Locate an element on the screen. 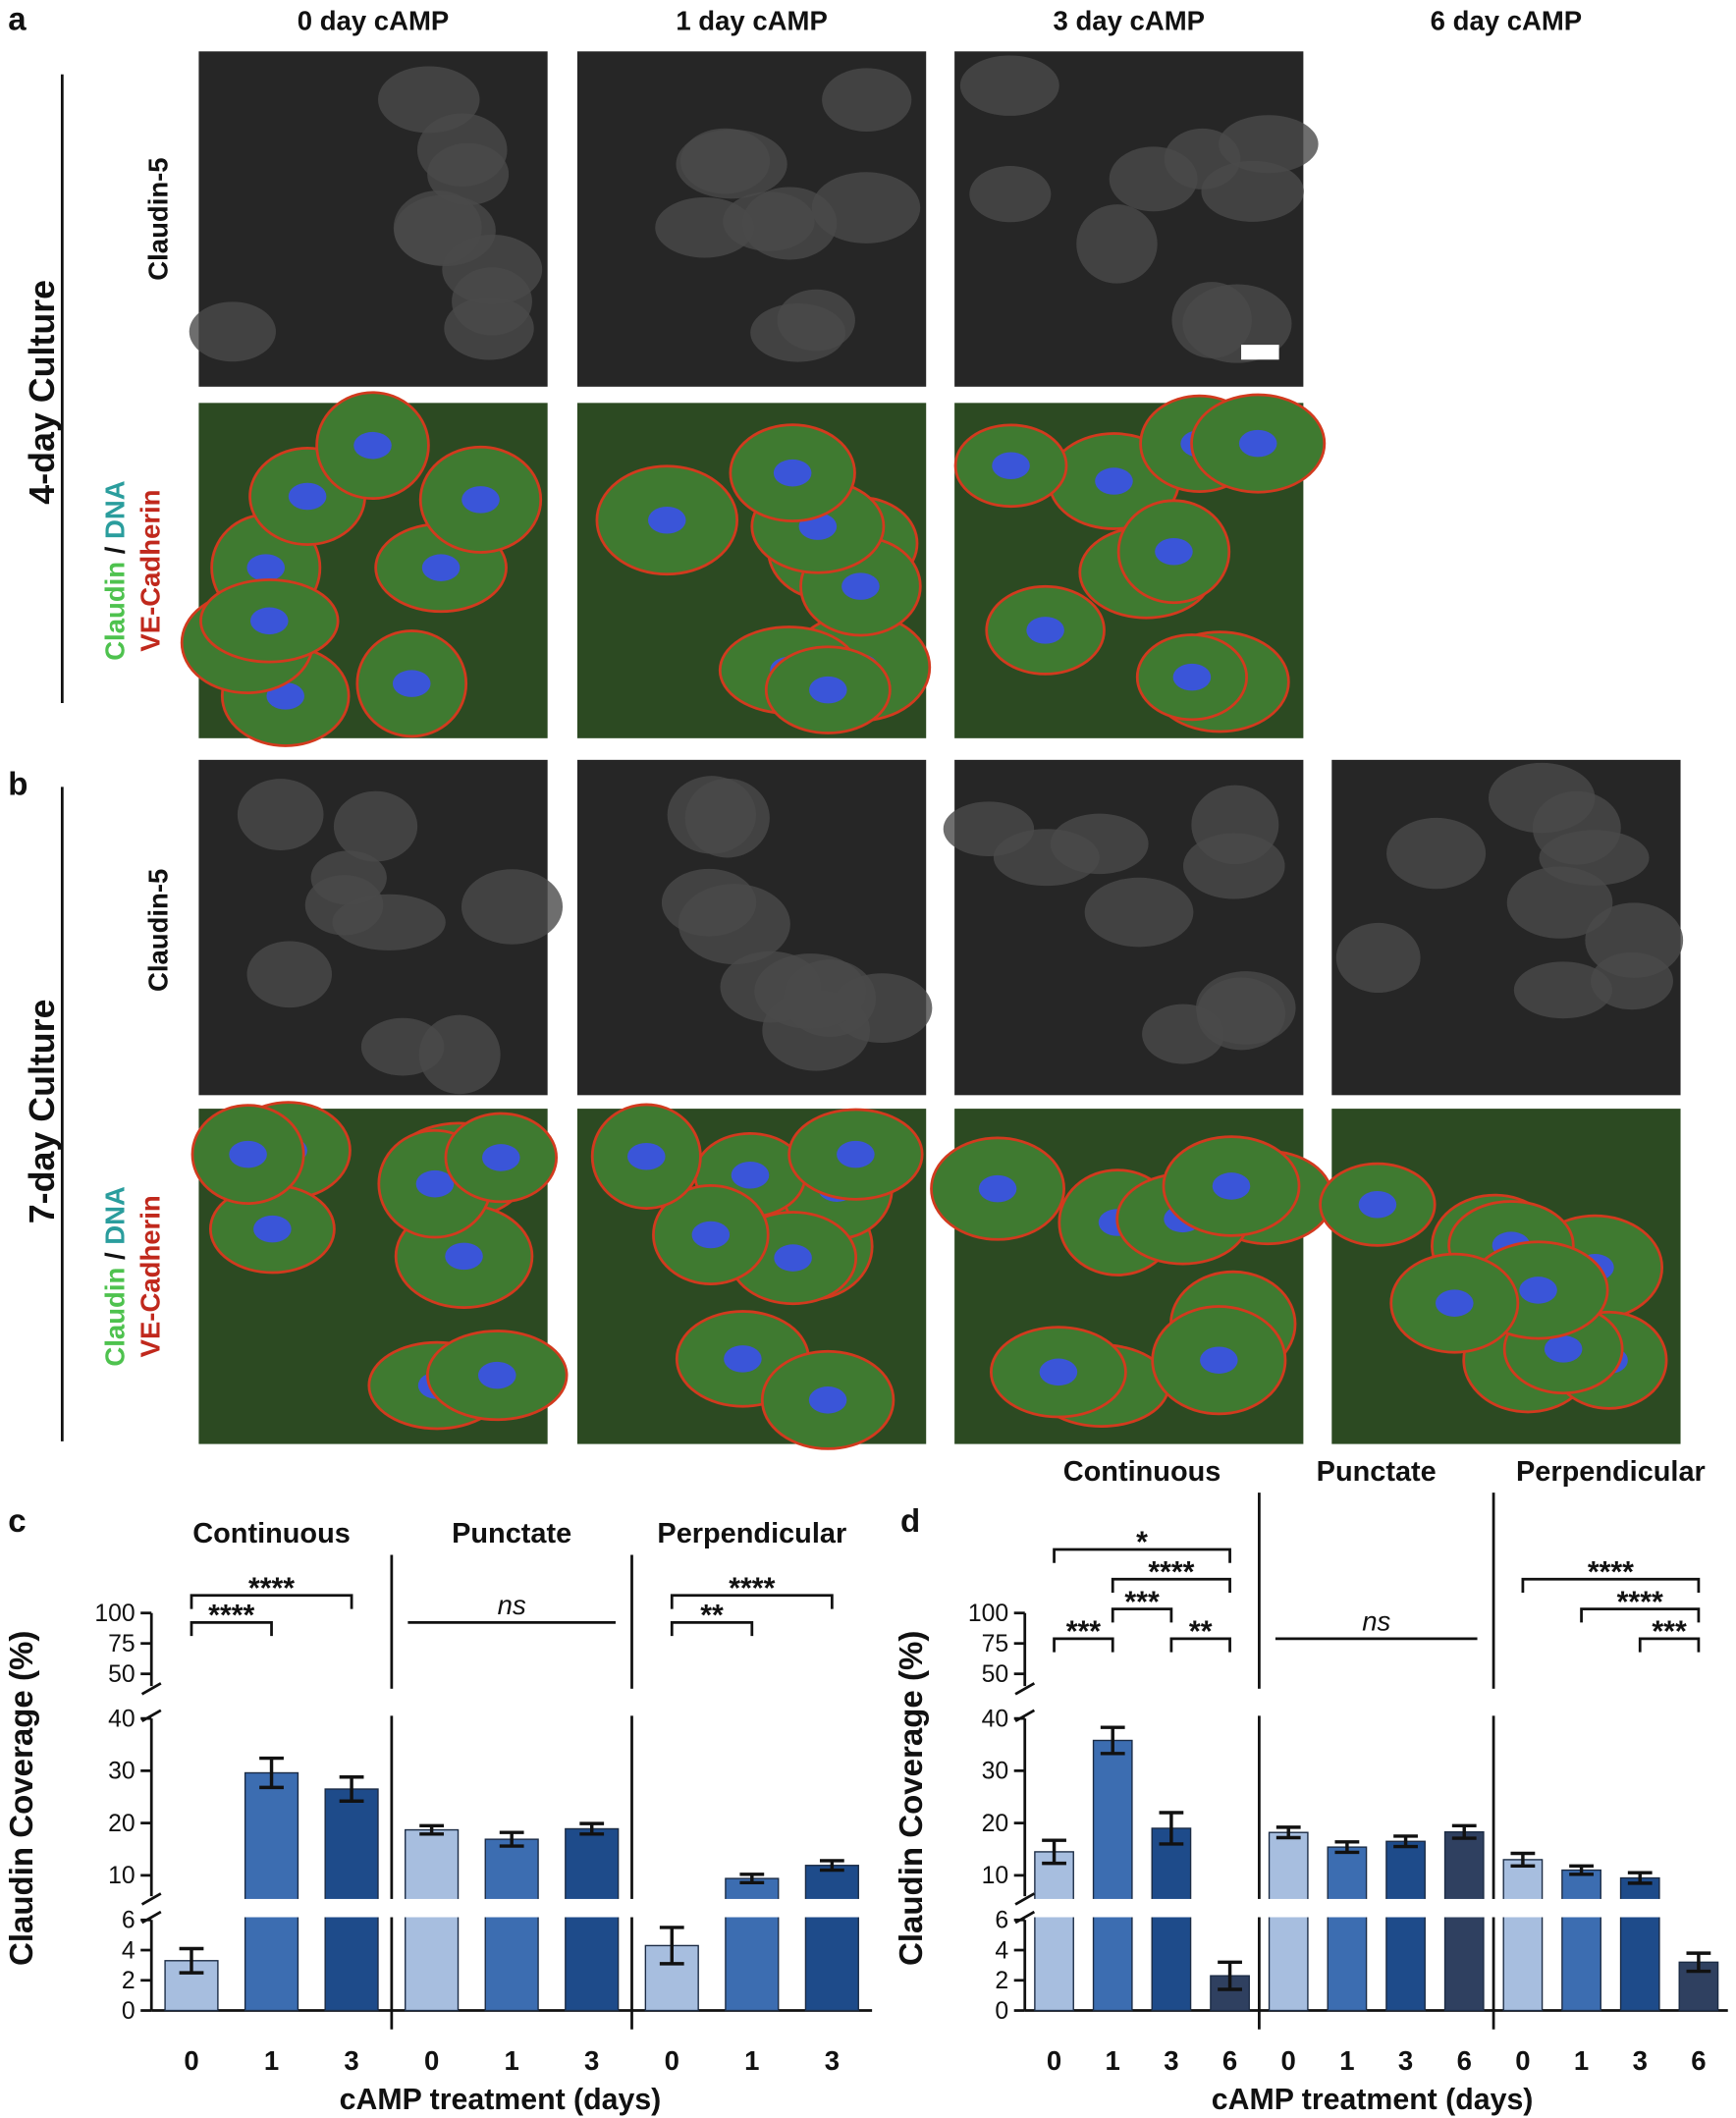 The width and height of the screenshot is (1736, 2118). significance-label: ns is located at coordinates (512, 1605).